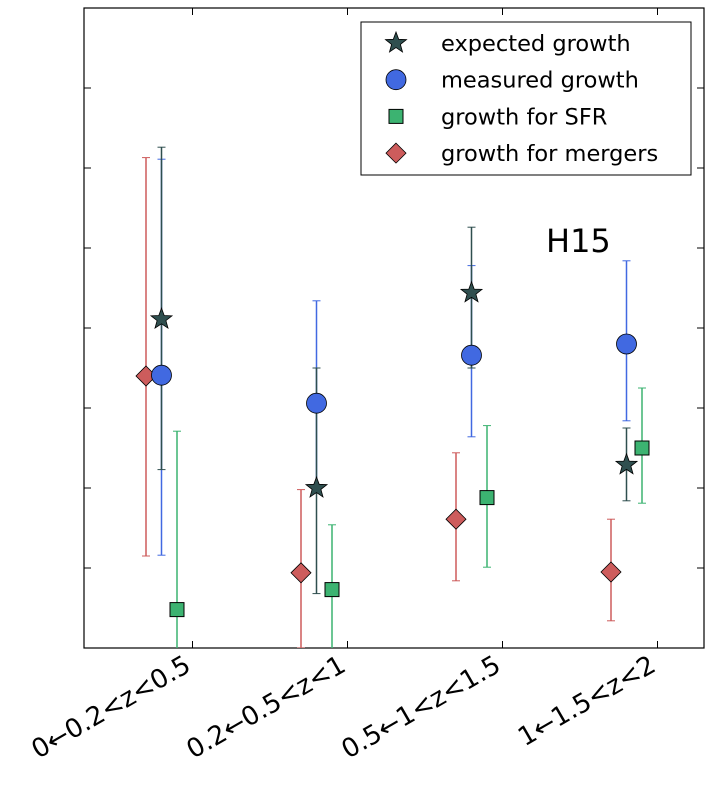 Image resolution: width=713 pixels, height=788 pixels. What do you see at coordinates (549, 154) in the screenshot?
I see `legend-label: growth for mergers` at bounding box center [549, 154].